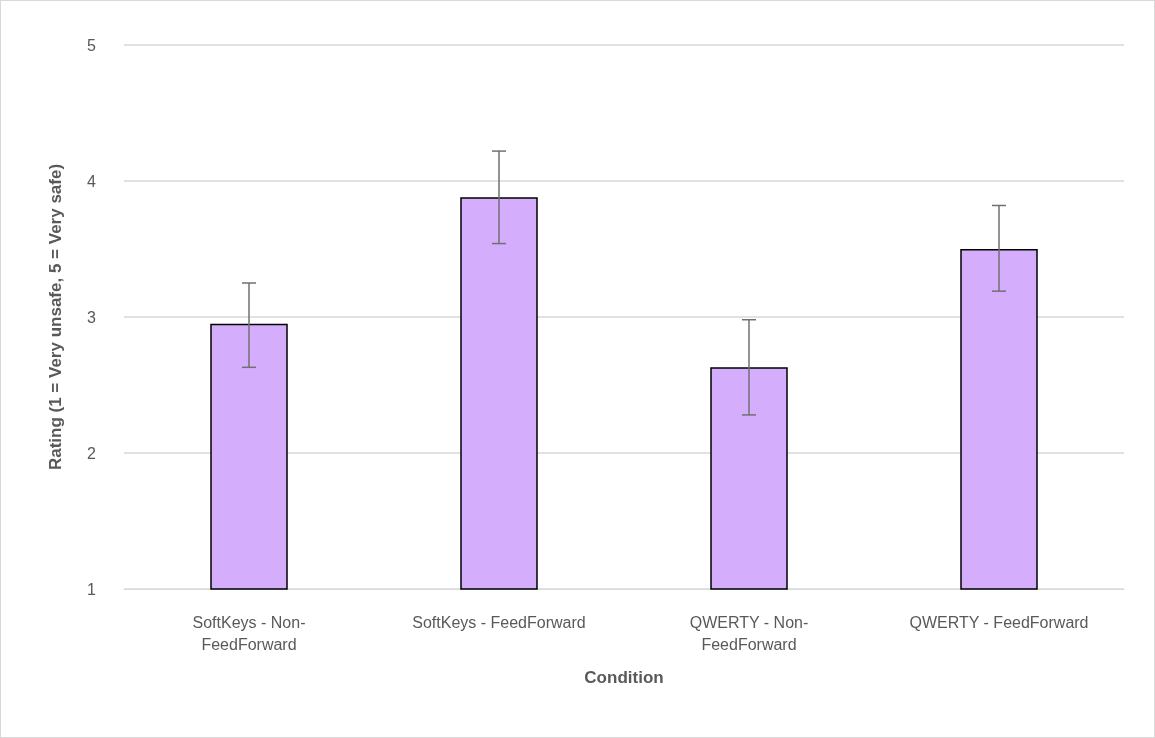  I want to click on x-tick-label: SoftKeys - Non- FeedForward, so click(249, 633).